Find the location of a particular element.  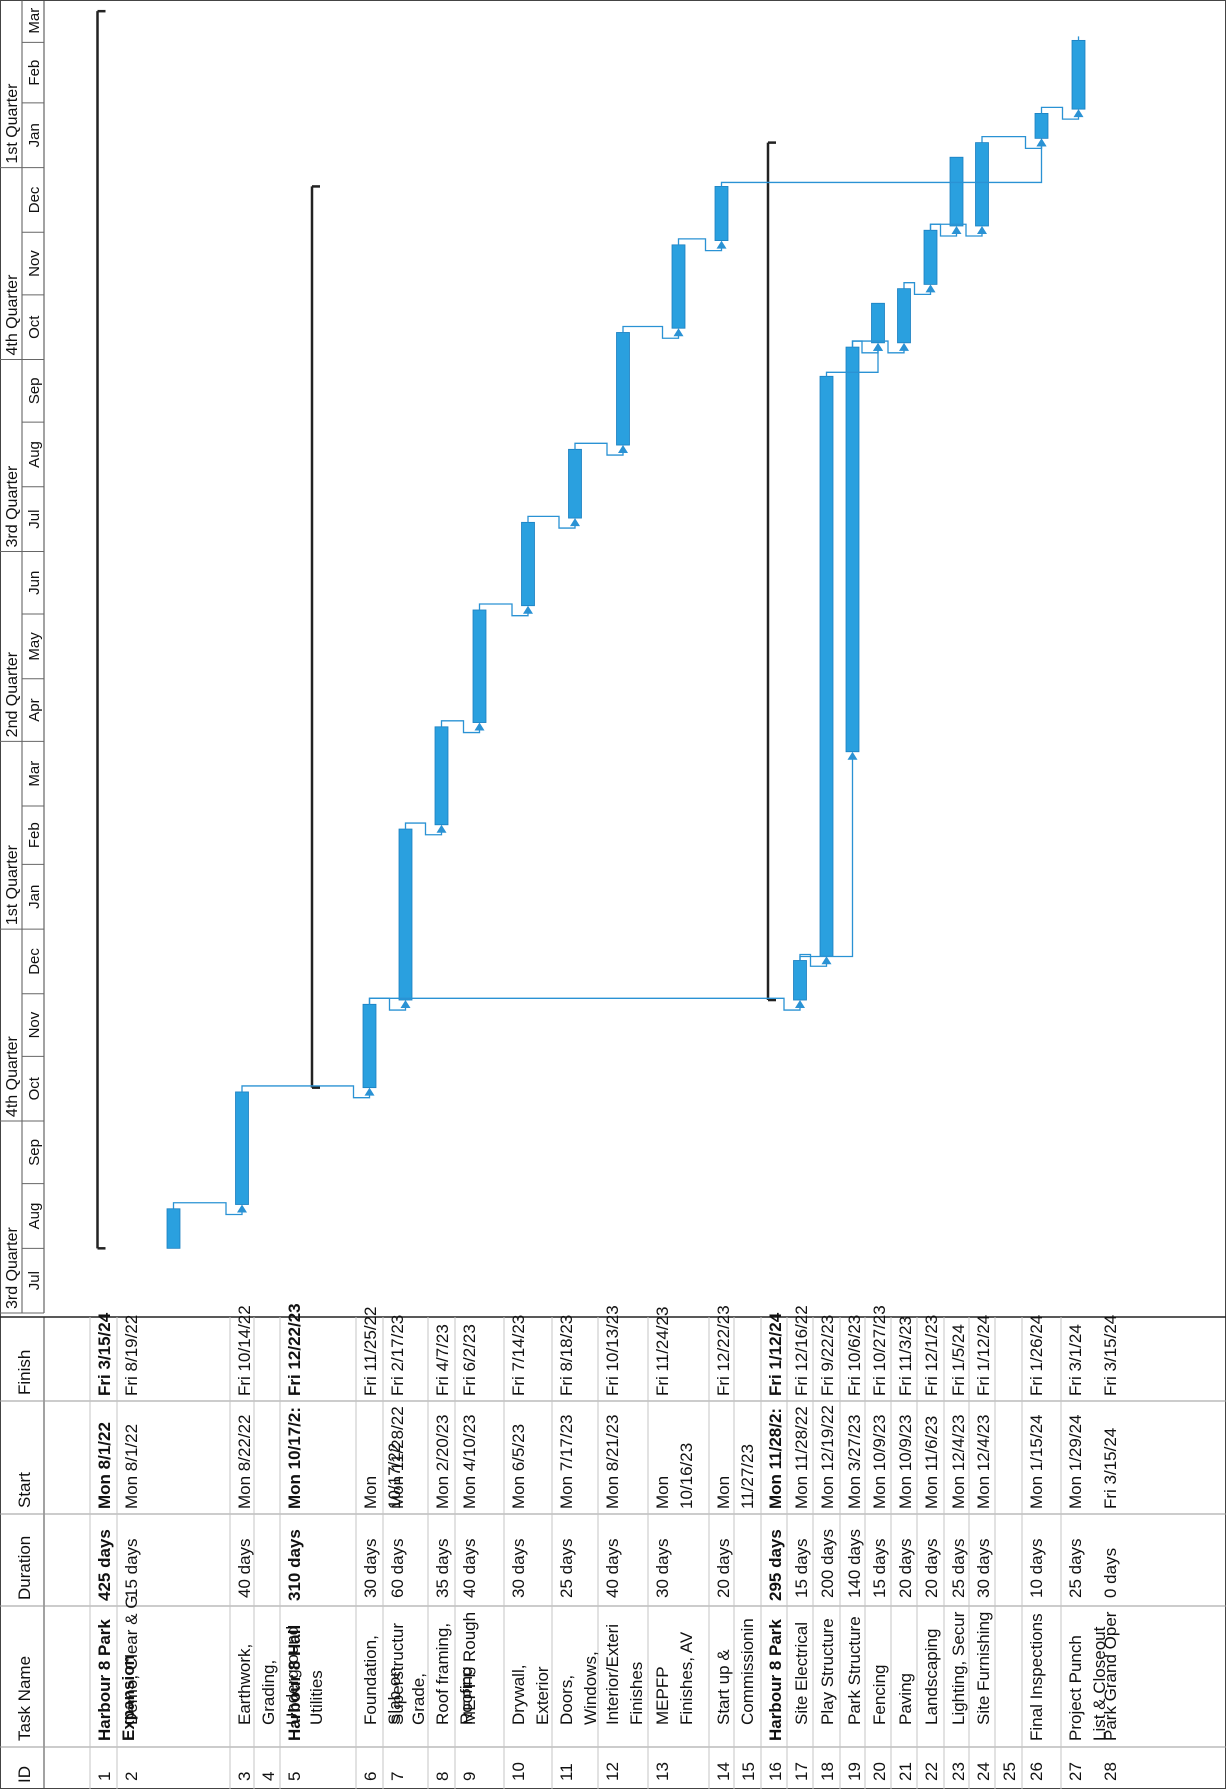

row-id: 15 is located at coordinates (748, 1771).